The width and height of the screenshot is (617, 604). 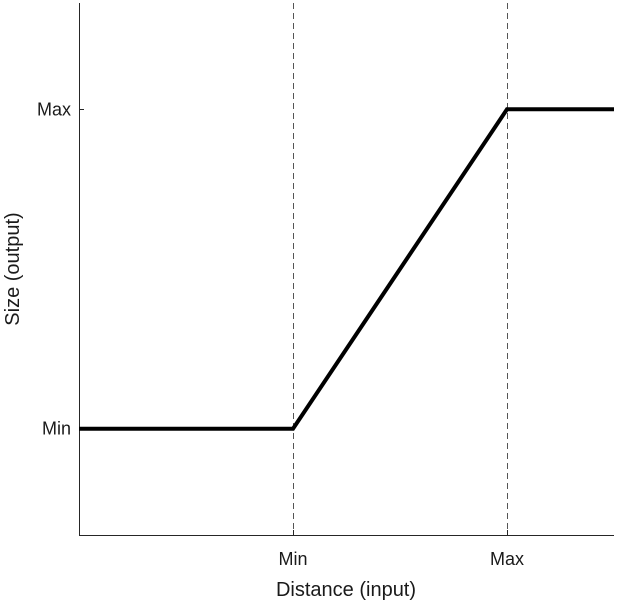 I want to click on y-tick-label-0: Min, so click(x=56, y=429).